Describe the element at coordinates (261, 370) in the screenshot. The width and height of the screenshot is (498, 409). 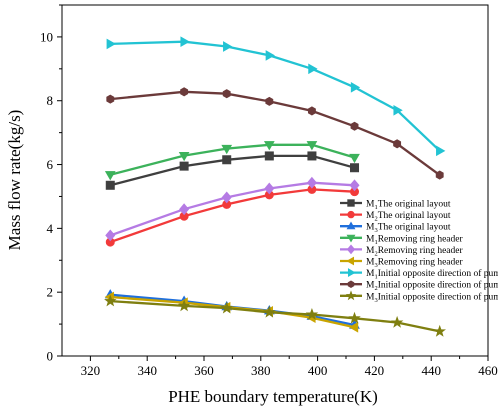
I see `x-tick-label: 380` at that location.